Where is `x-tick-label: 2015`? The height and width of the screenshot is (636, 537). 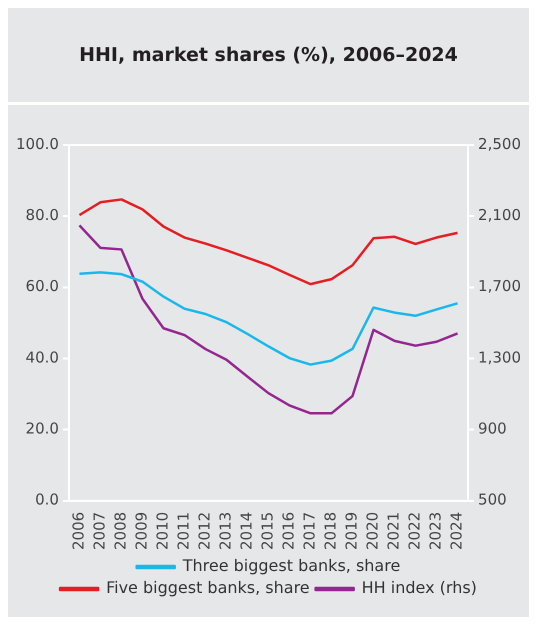 x-tick-label: 2015 is located at coordinates (267, 531).